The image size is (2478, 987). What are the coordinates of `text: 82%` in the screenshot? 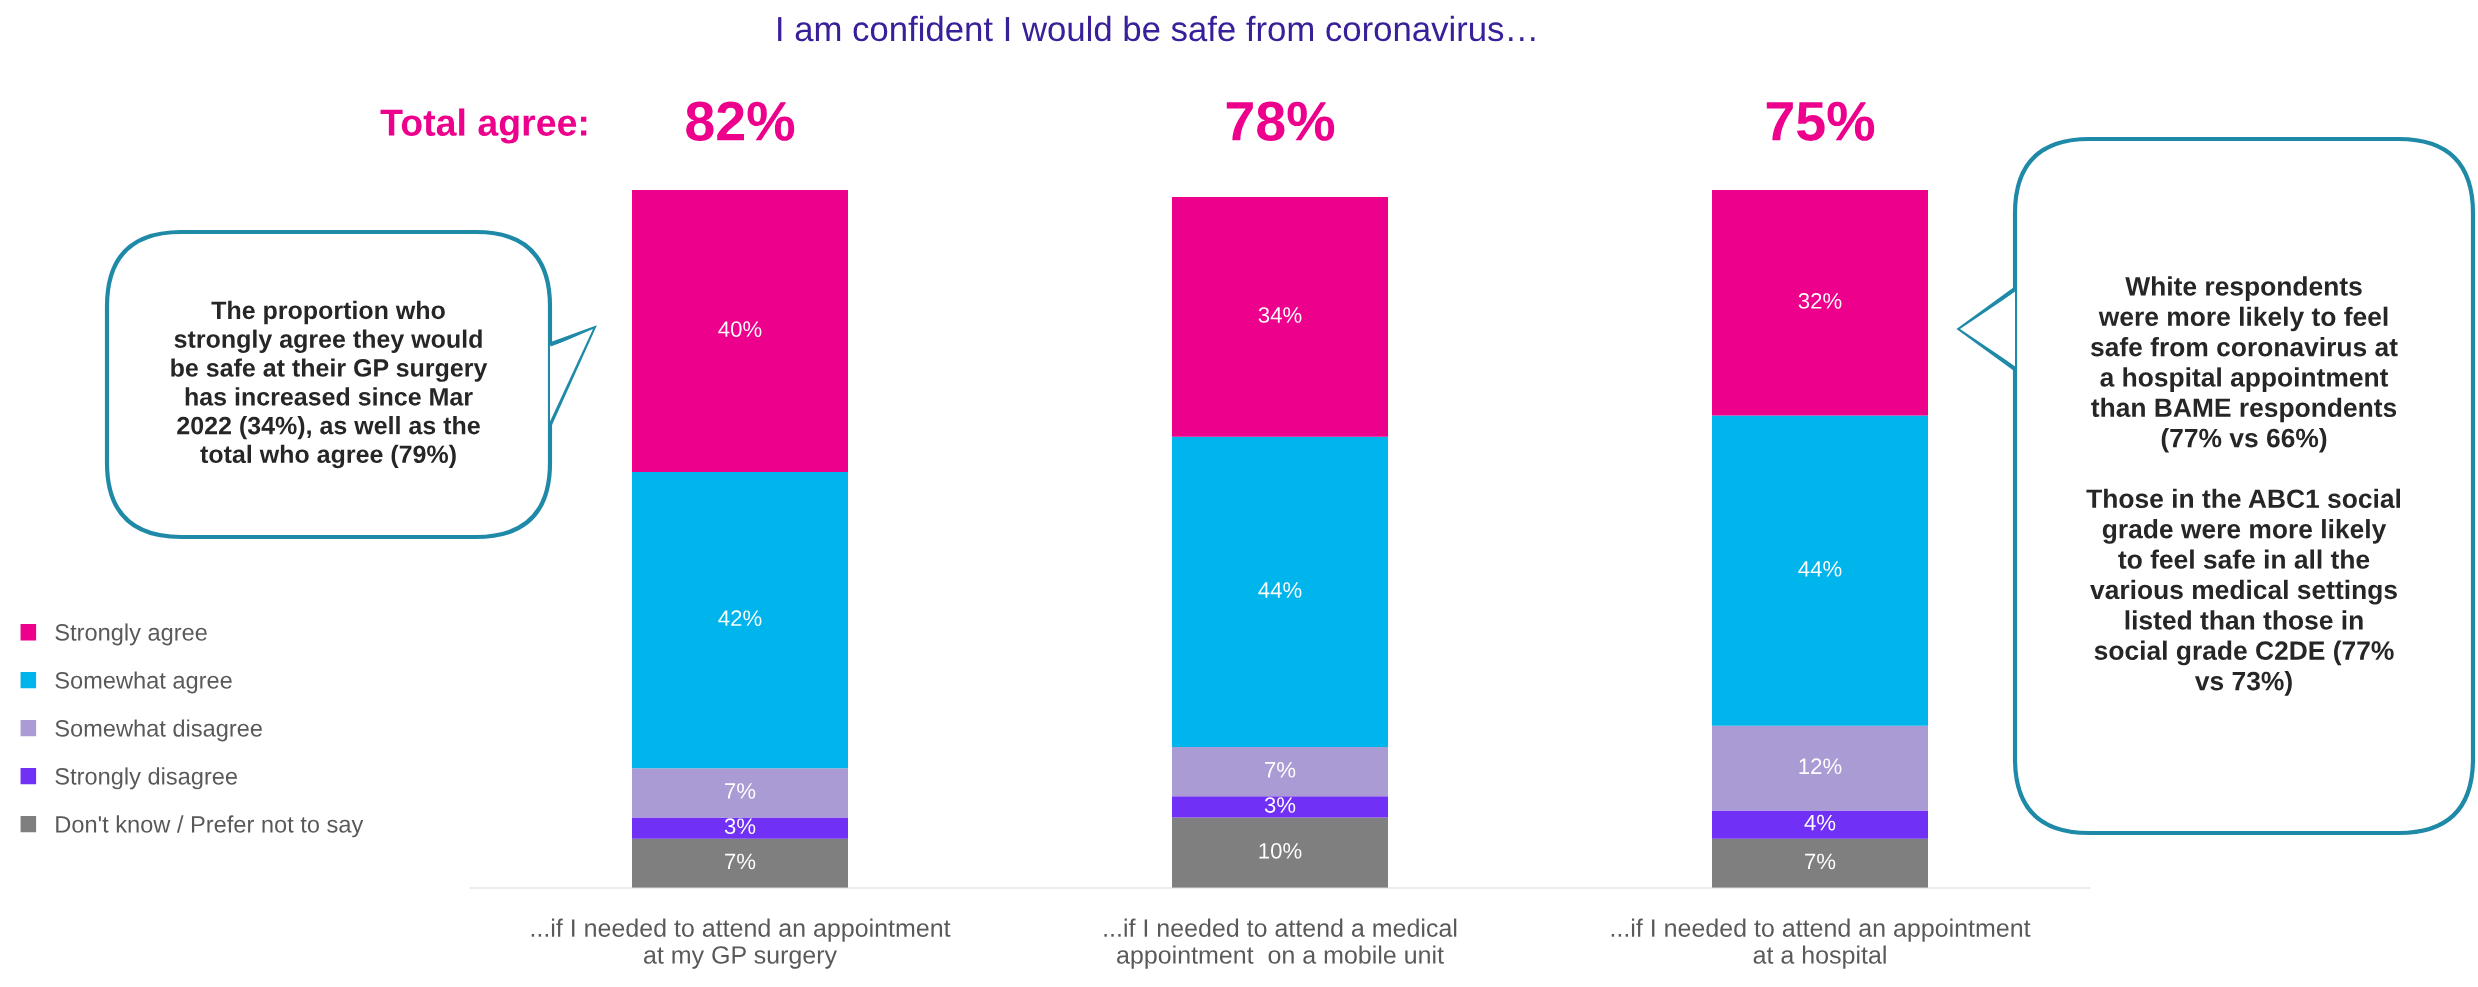 It's located at (740, 121).